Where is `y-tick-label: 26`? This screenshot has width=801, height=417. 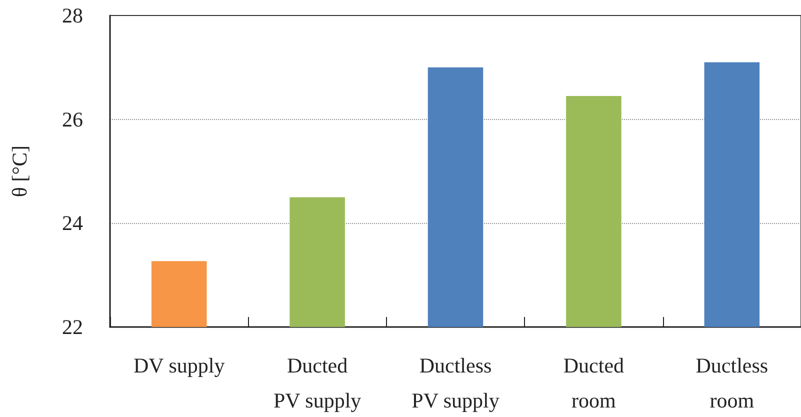 y-tick-label: 26 is located at coordinates (72, 119).